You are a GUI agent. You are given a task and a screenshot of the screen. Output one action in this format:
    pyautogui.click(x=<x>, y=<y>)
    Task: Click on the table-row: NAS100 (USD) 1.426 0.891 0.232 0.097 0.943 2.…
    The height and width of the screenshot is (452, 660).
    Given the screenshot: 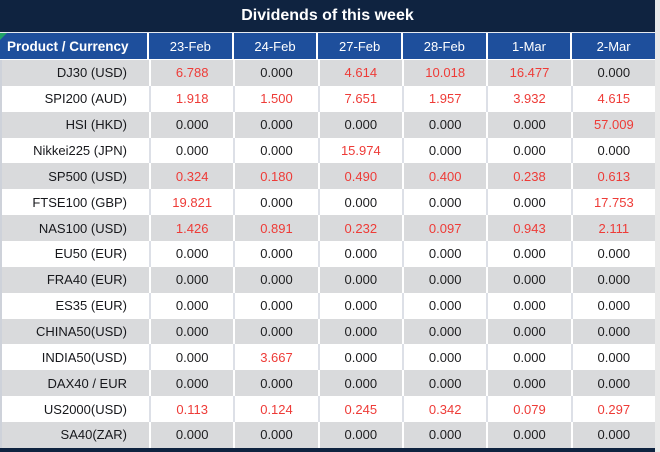 What is the action you would take?
    pyautogui.click(x=327, y=228)
    